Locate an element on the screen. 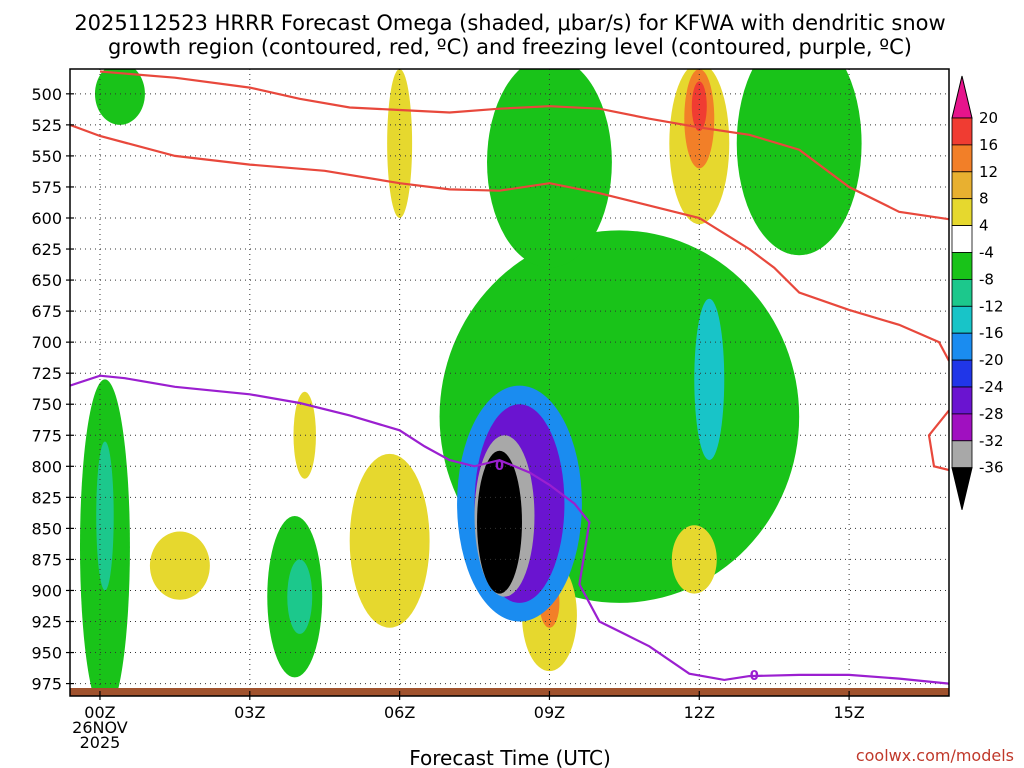  y-tick-label: 600 is located at coordinates (46, 218).